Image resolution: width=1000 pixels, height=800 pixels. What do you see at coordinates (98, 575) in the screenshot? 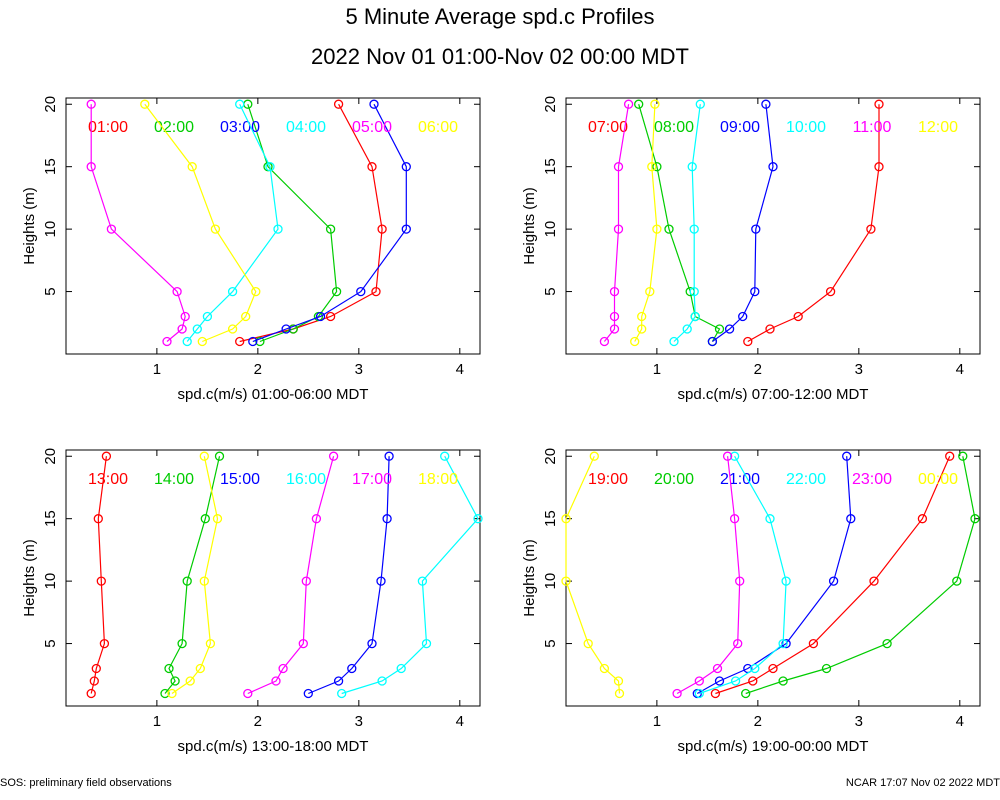
I see `series-line-13:00` at bounding box center [98, 575].